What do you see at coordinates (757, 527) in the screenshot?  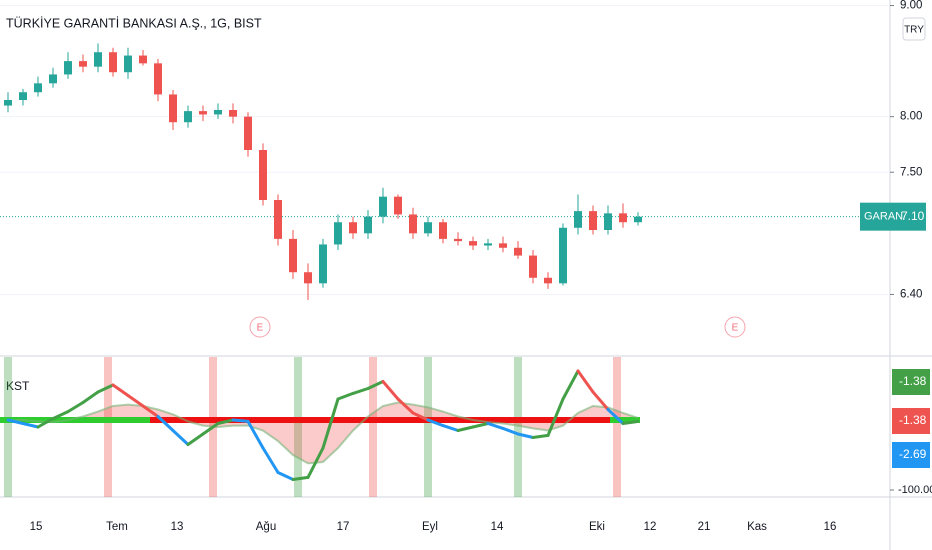 I see `x-tick-label: Kas` at bounding box center [757, 527].